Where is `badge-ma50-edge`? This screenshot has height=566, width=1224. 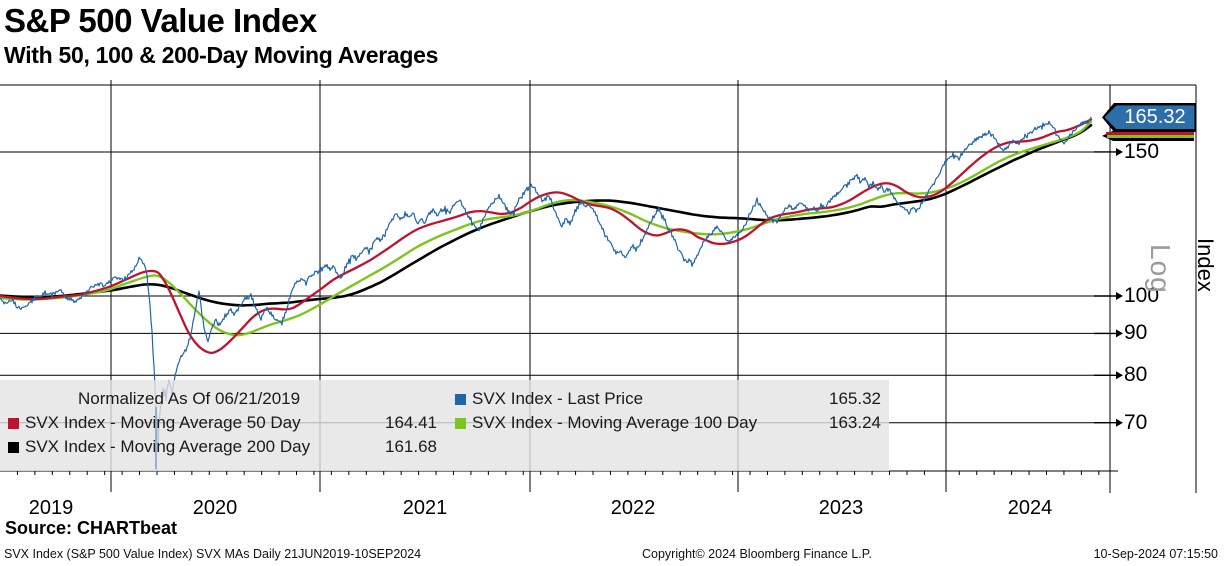 badge-ma50-edge is located at coordinates (1150, 133).